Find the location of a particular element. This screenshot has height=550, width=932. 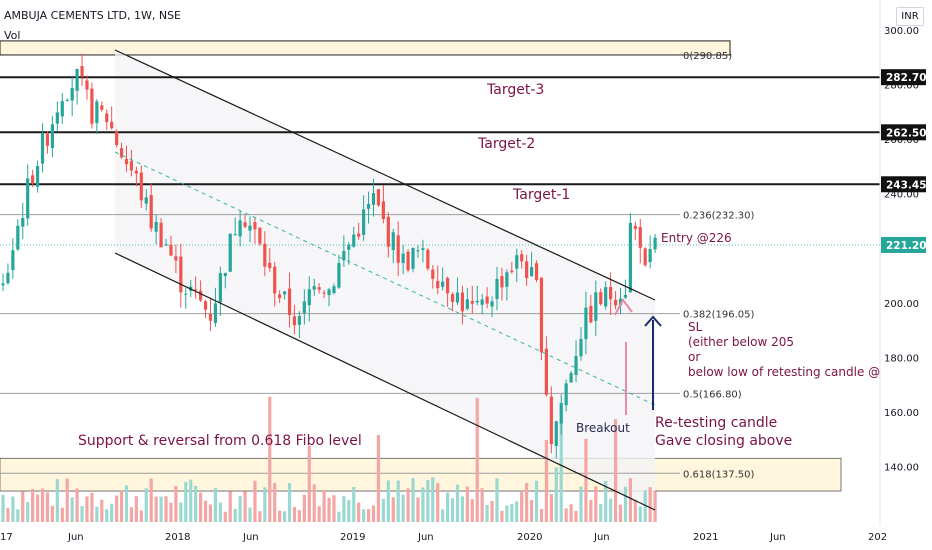

x-tick-label: 2021 is located at coordinates (705, 537).